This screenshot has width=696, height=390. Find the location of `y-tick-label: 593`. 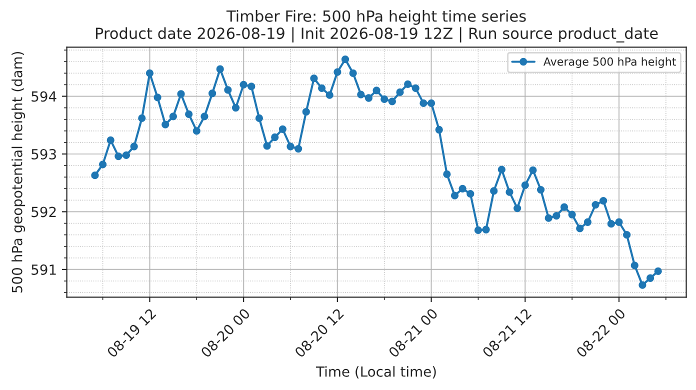

y-tick-label: 593 is located at coordinates (44, 154).